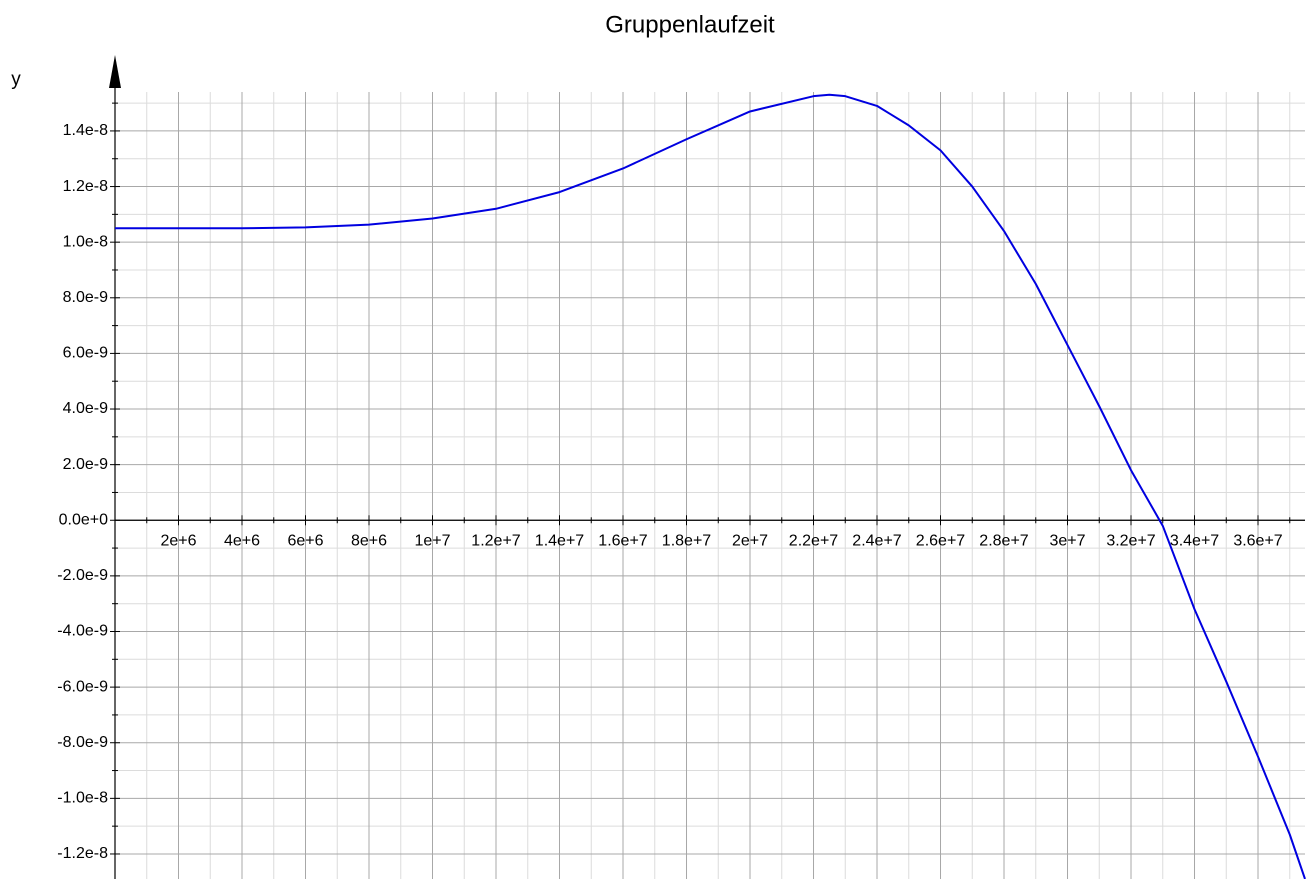 The width and height of the screenshot is (1315, 879). What do you see at coordinates (85, 408) in the screenshot?
I see `y-tick-label: 4.0e-9` at bounding box center [85, 408].